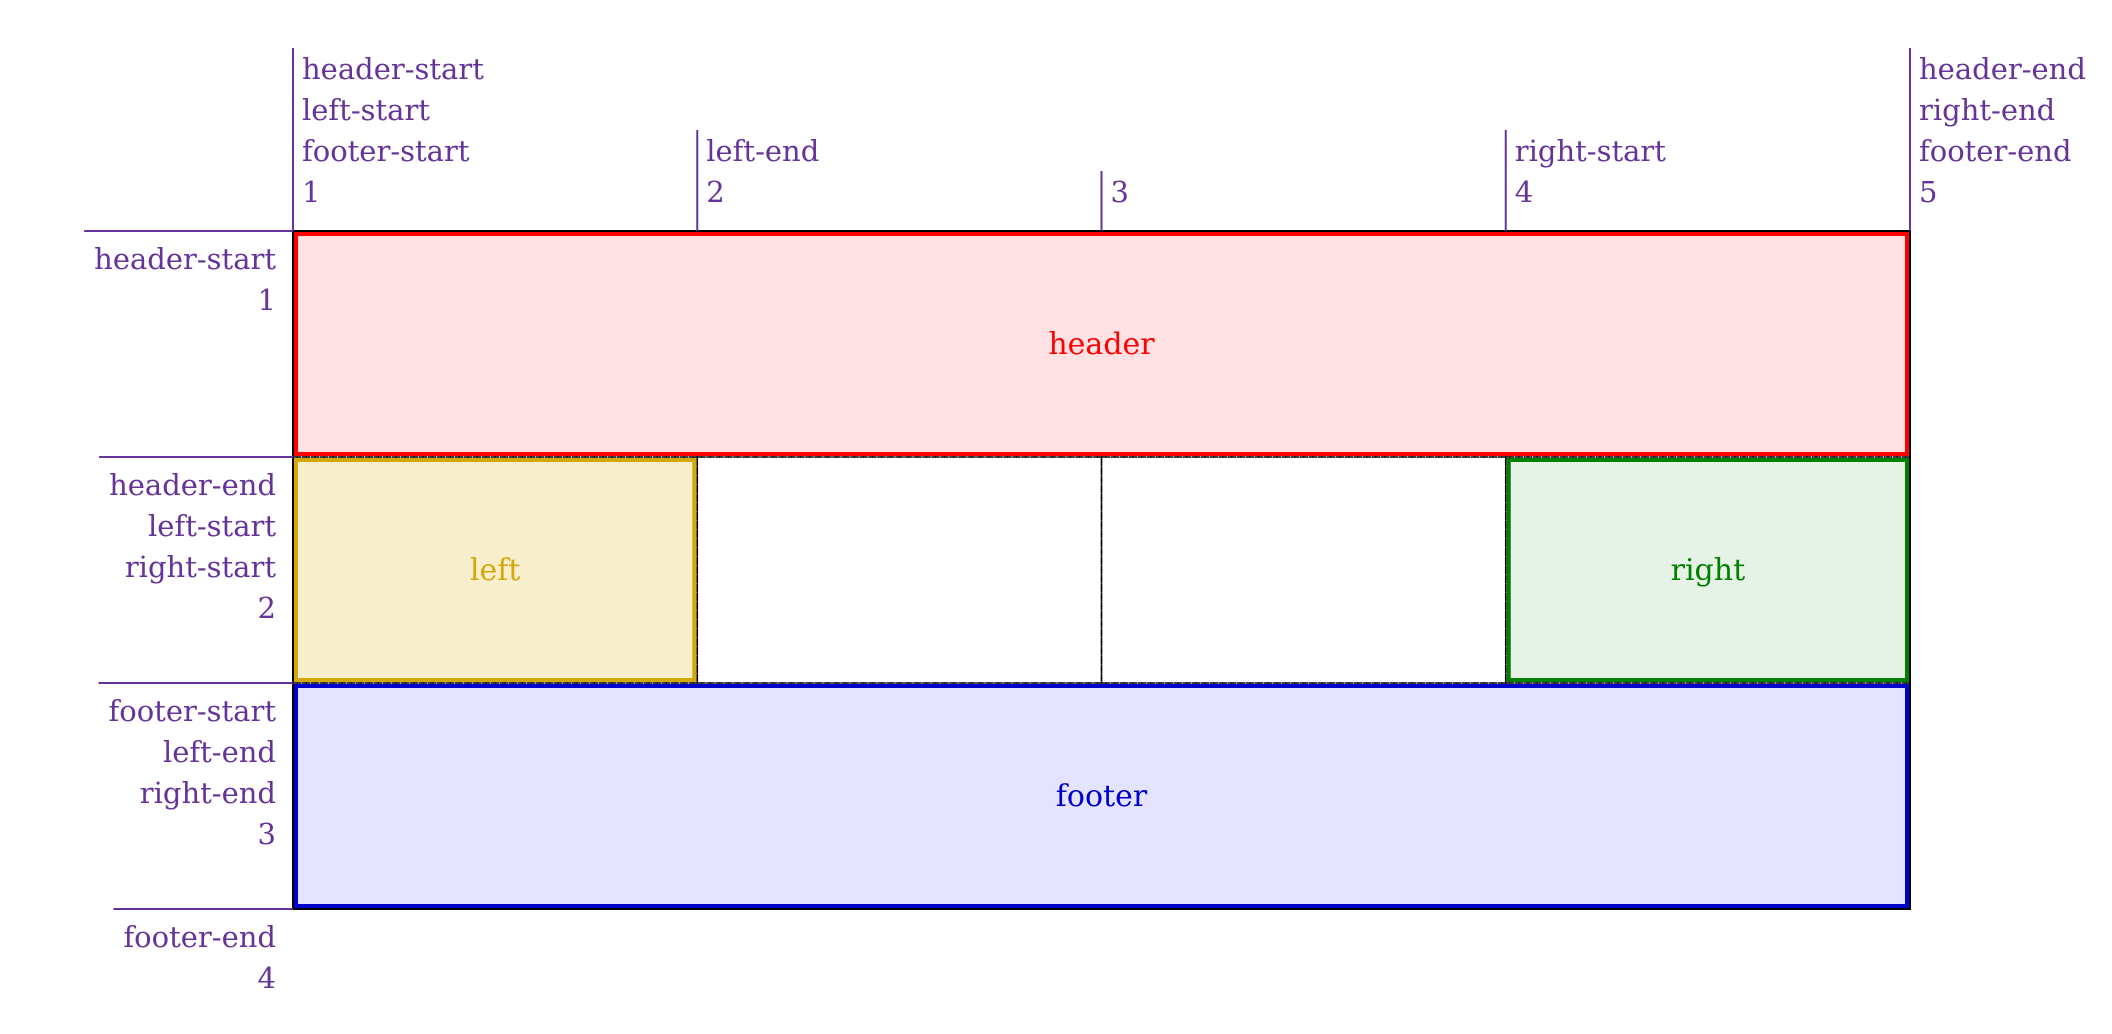 Image resolution: width=2112 pixels, height=1034 pixels. Describe the element at coordinates (1928, 192) in the screenshot. I see `column-line-number: 5` at that location.